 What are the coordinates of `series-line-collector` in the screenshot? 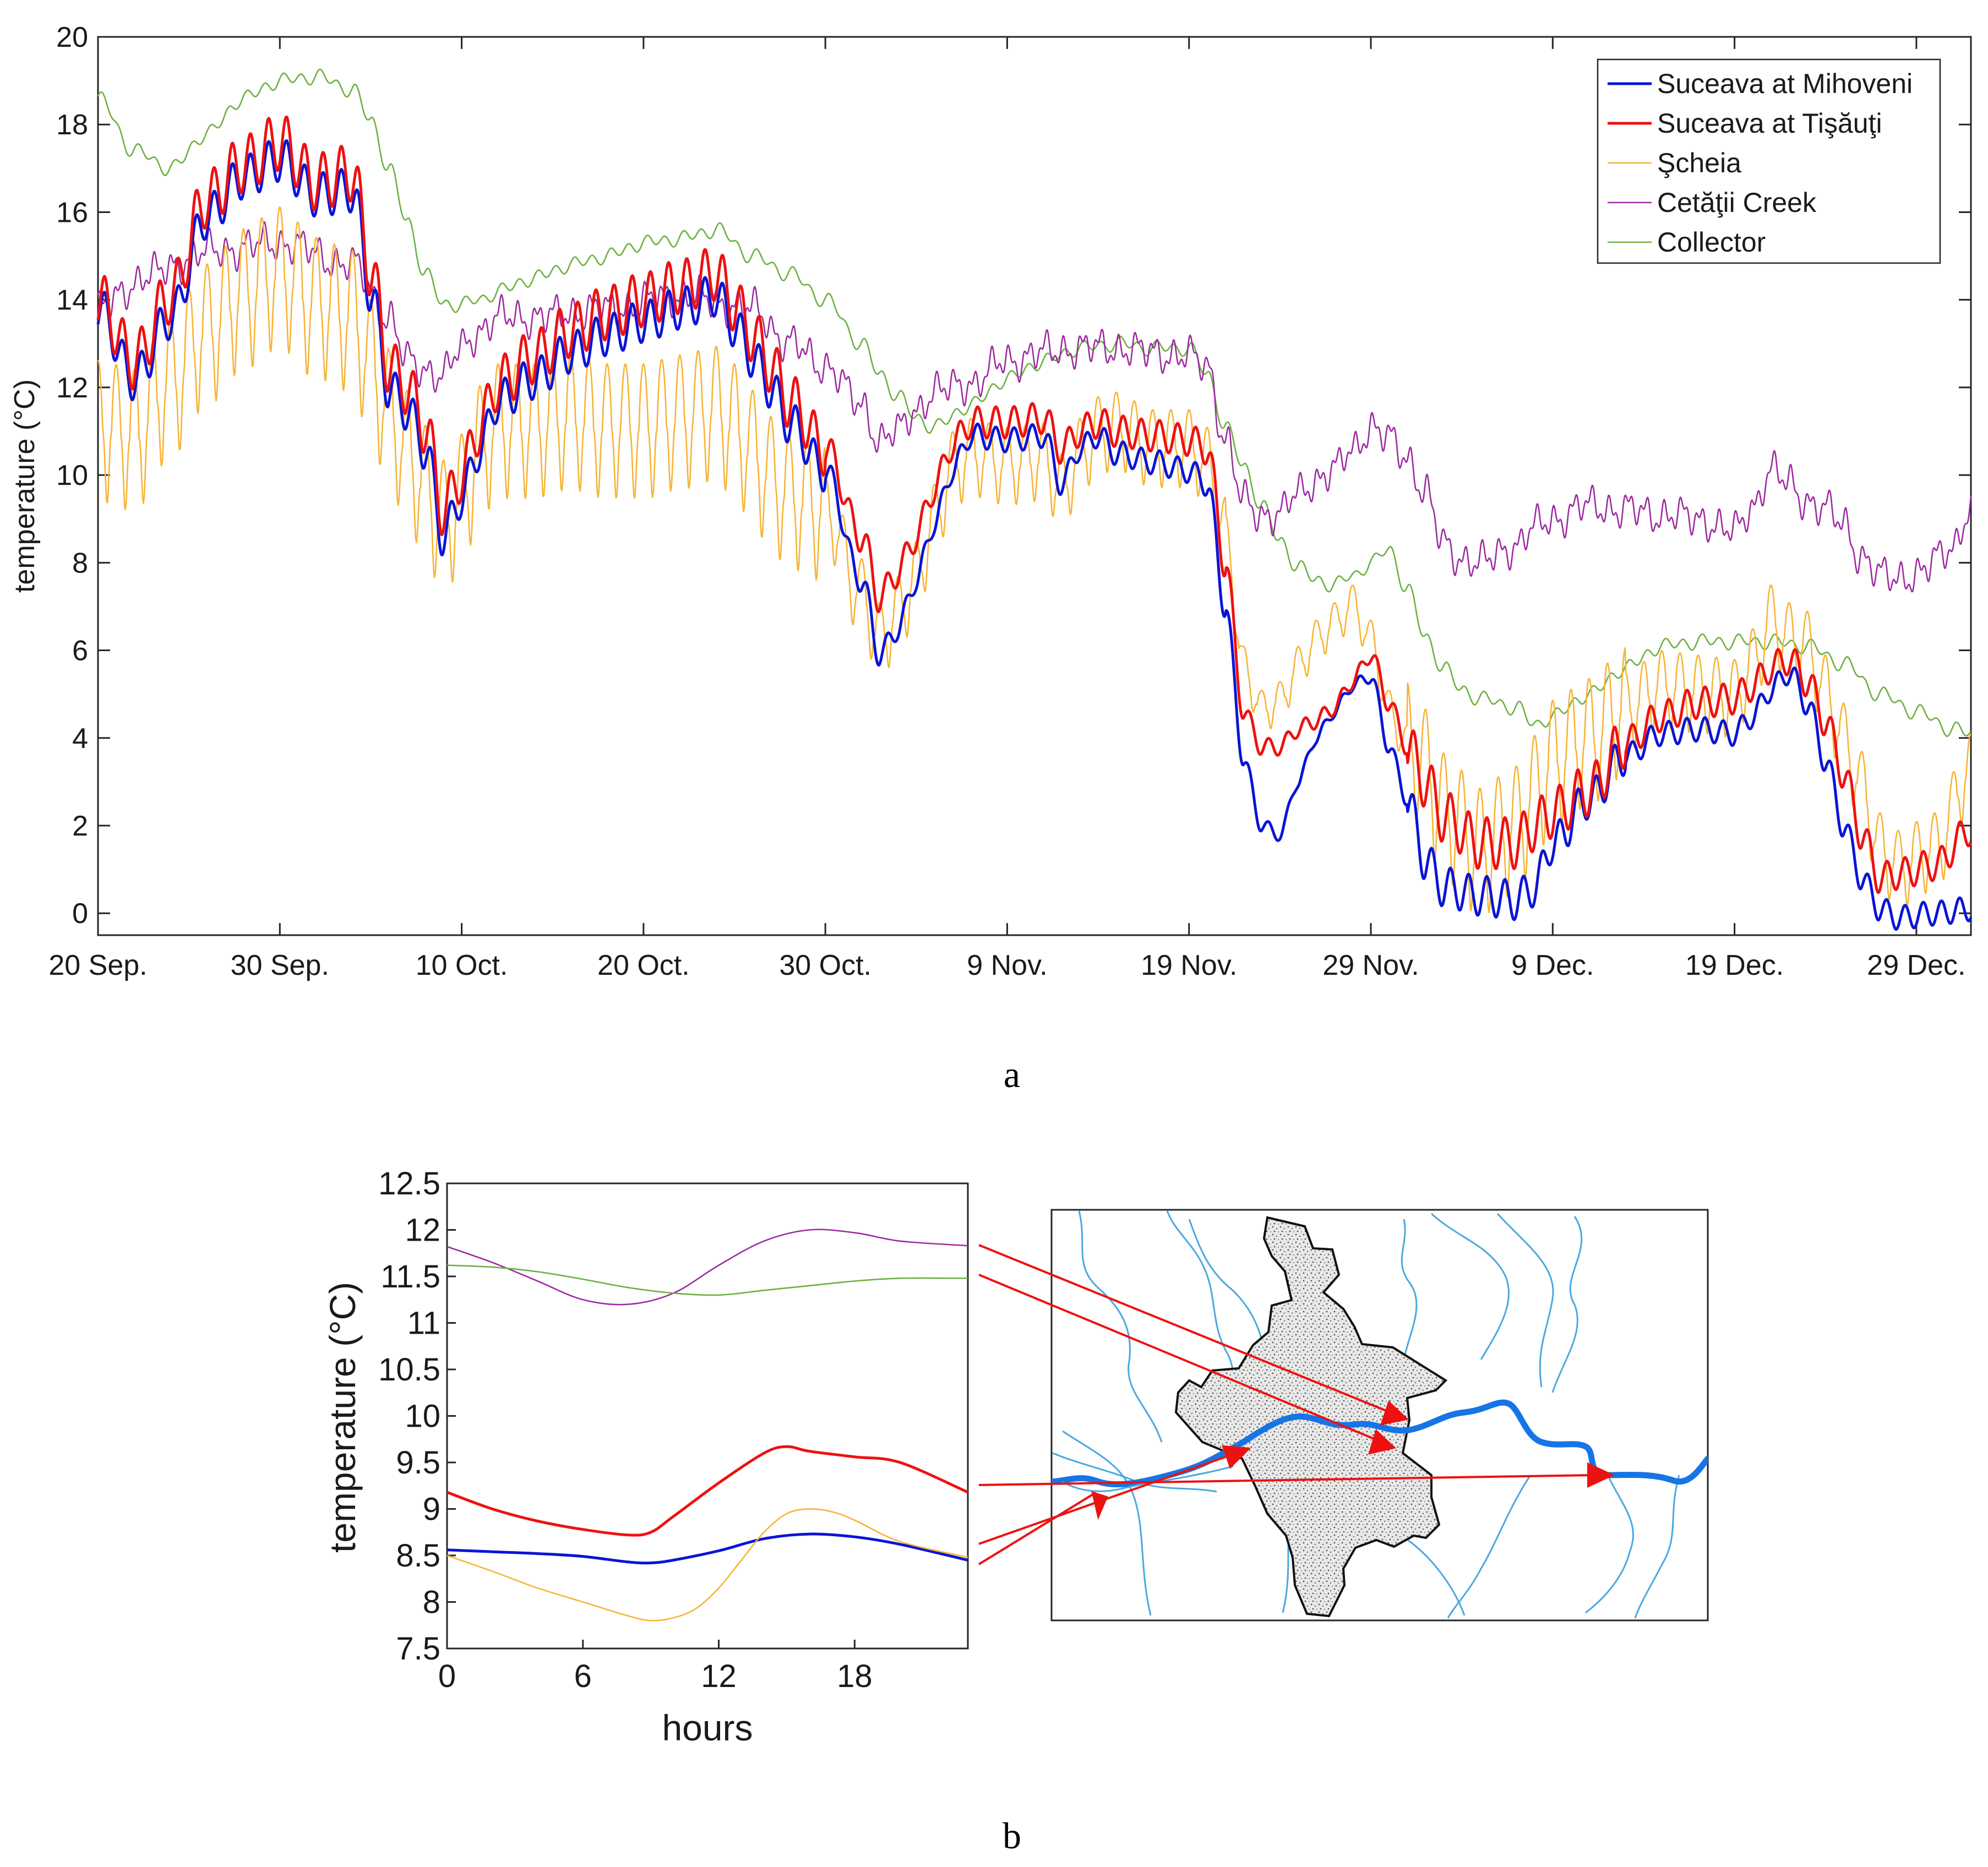 It's located at (707, 1280).